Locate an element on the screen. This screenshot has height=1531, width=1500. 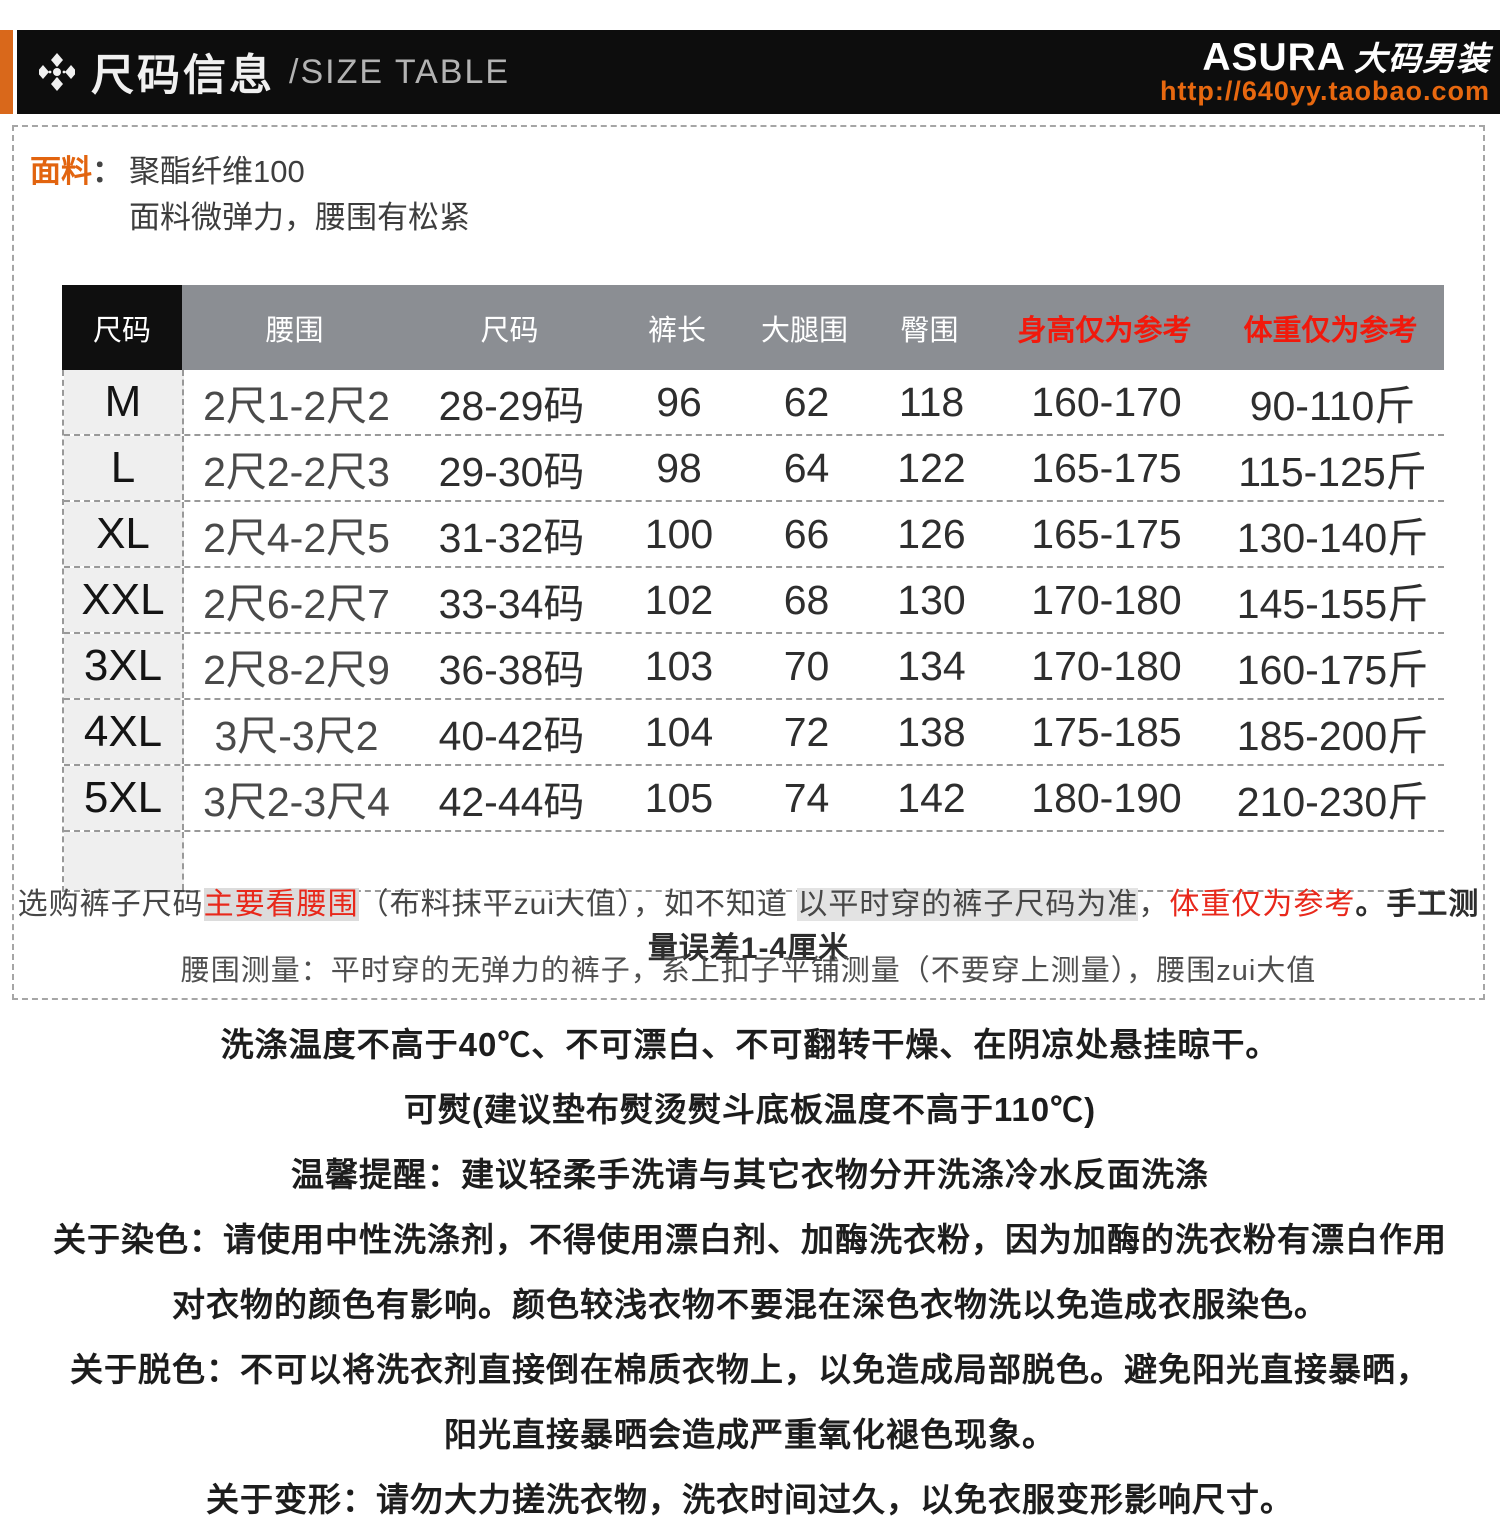
cell-waist: 2尺4-2尺5 is located at coordinates (296, 538).